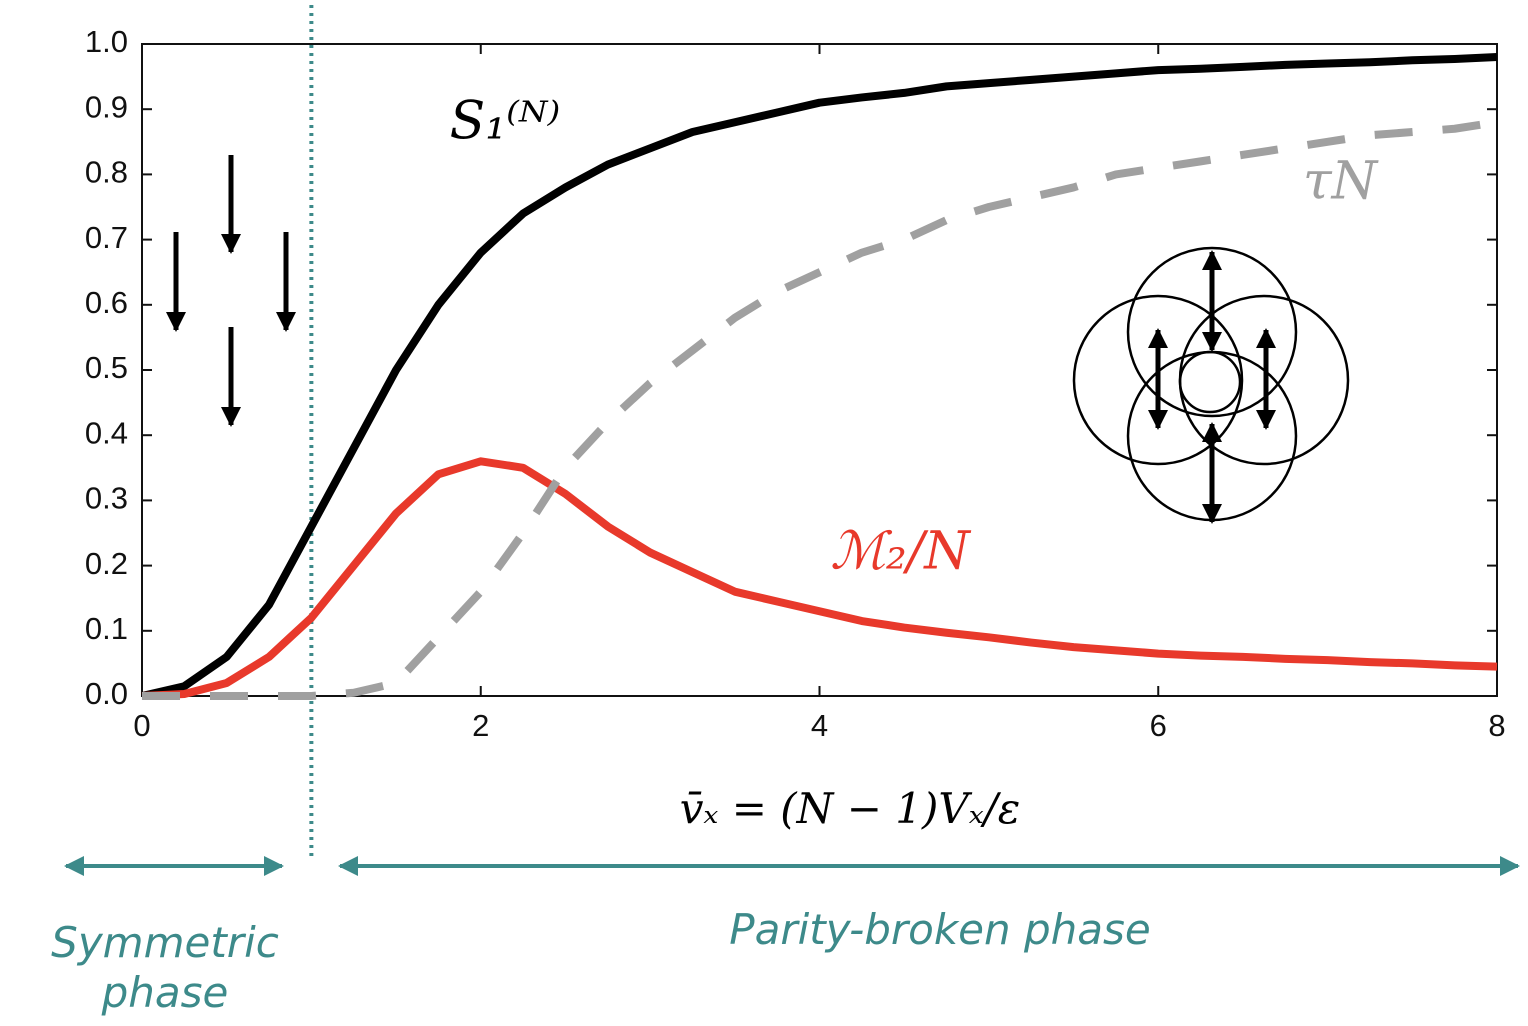 Image resolution: width=1528 pixels, height=1026 pixels. What do you see at coordinates (106, 367) in the screenshot?
I see `y-tick-label: 0.5` at bounding box center [106, 367].